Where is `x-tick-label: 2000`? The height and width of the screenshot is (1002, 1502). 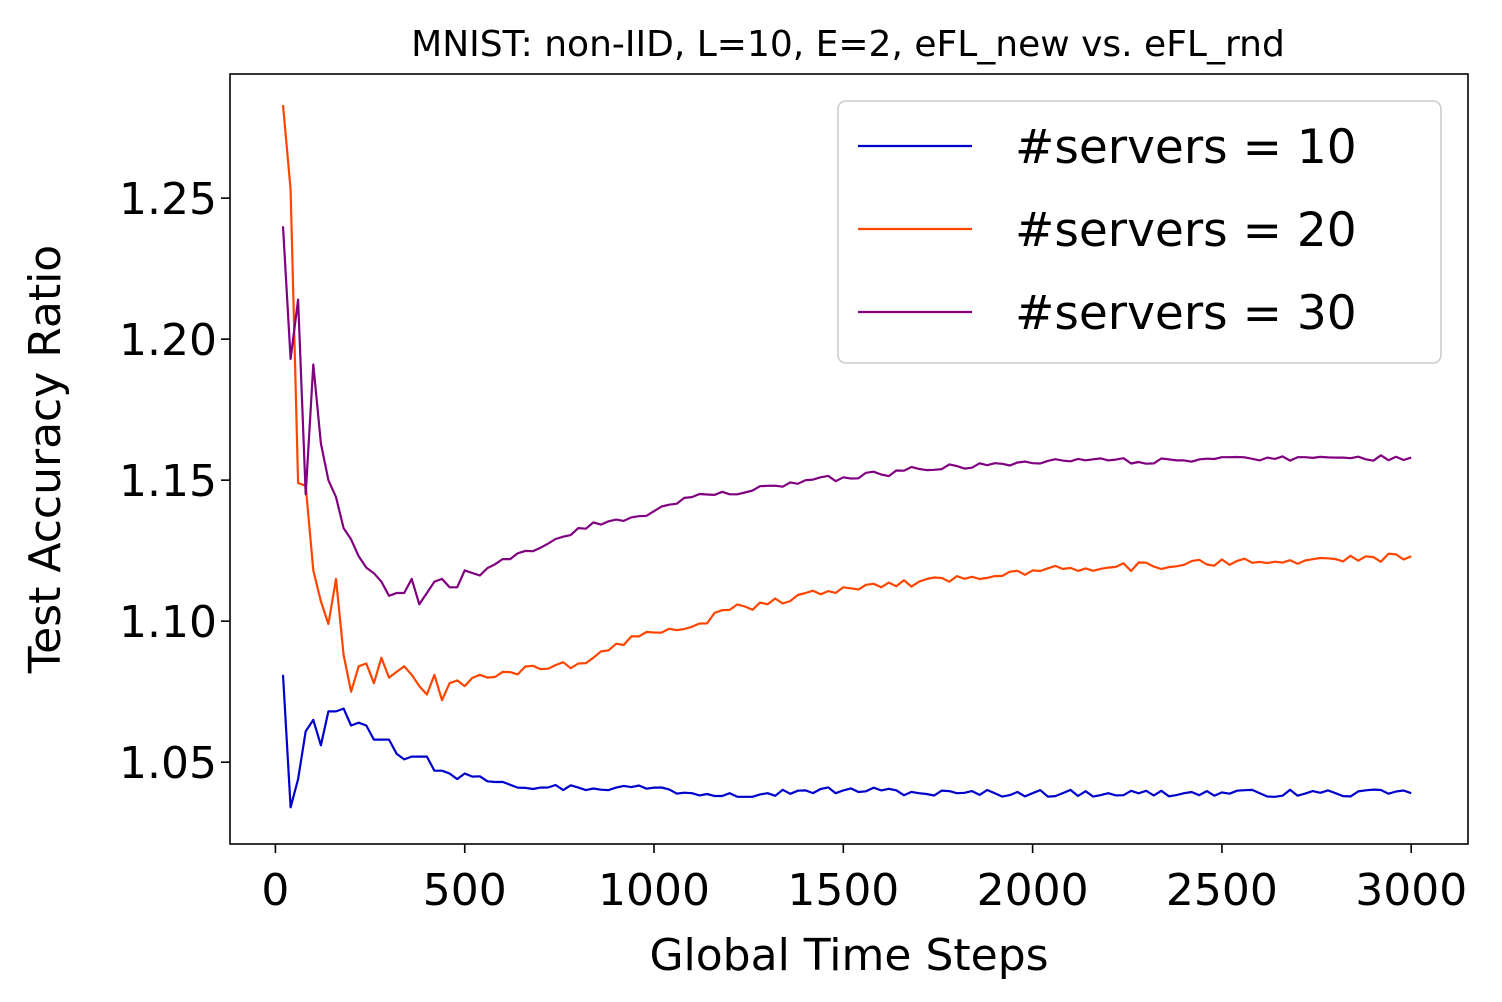
x-tick-label: 2000 is located at coordinates (1033, 890).